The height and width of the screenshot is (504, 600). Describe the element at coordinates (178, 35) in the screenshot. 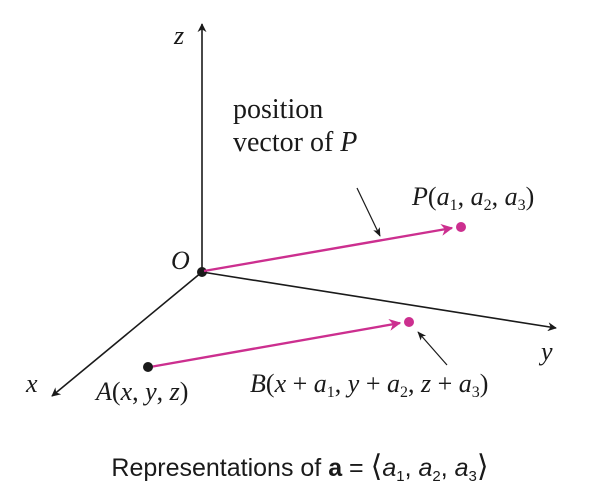

I see `z-axis-label: z` at that location.